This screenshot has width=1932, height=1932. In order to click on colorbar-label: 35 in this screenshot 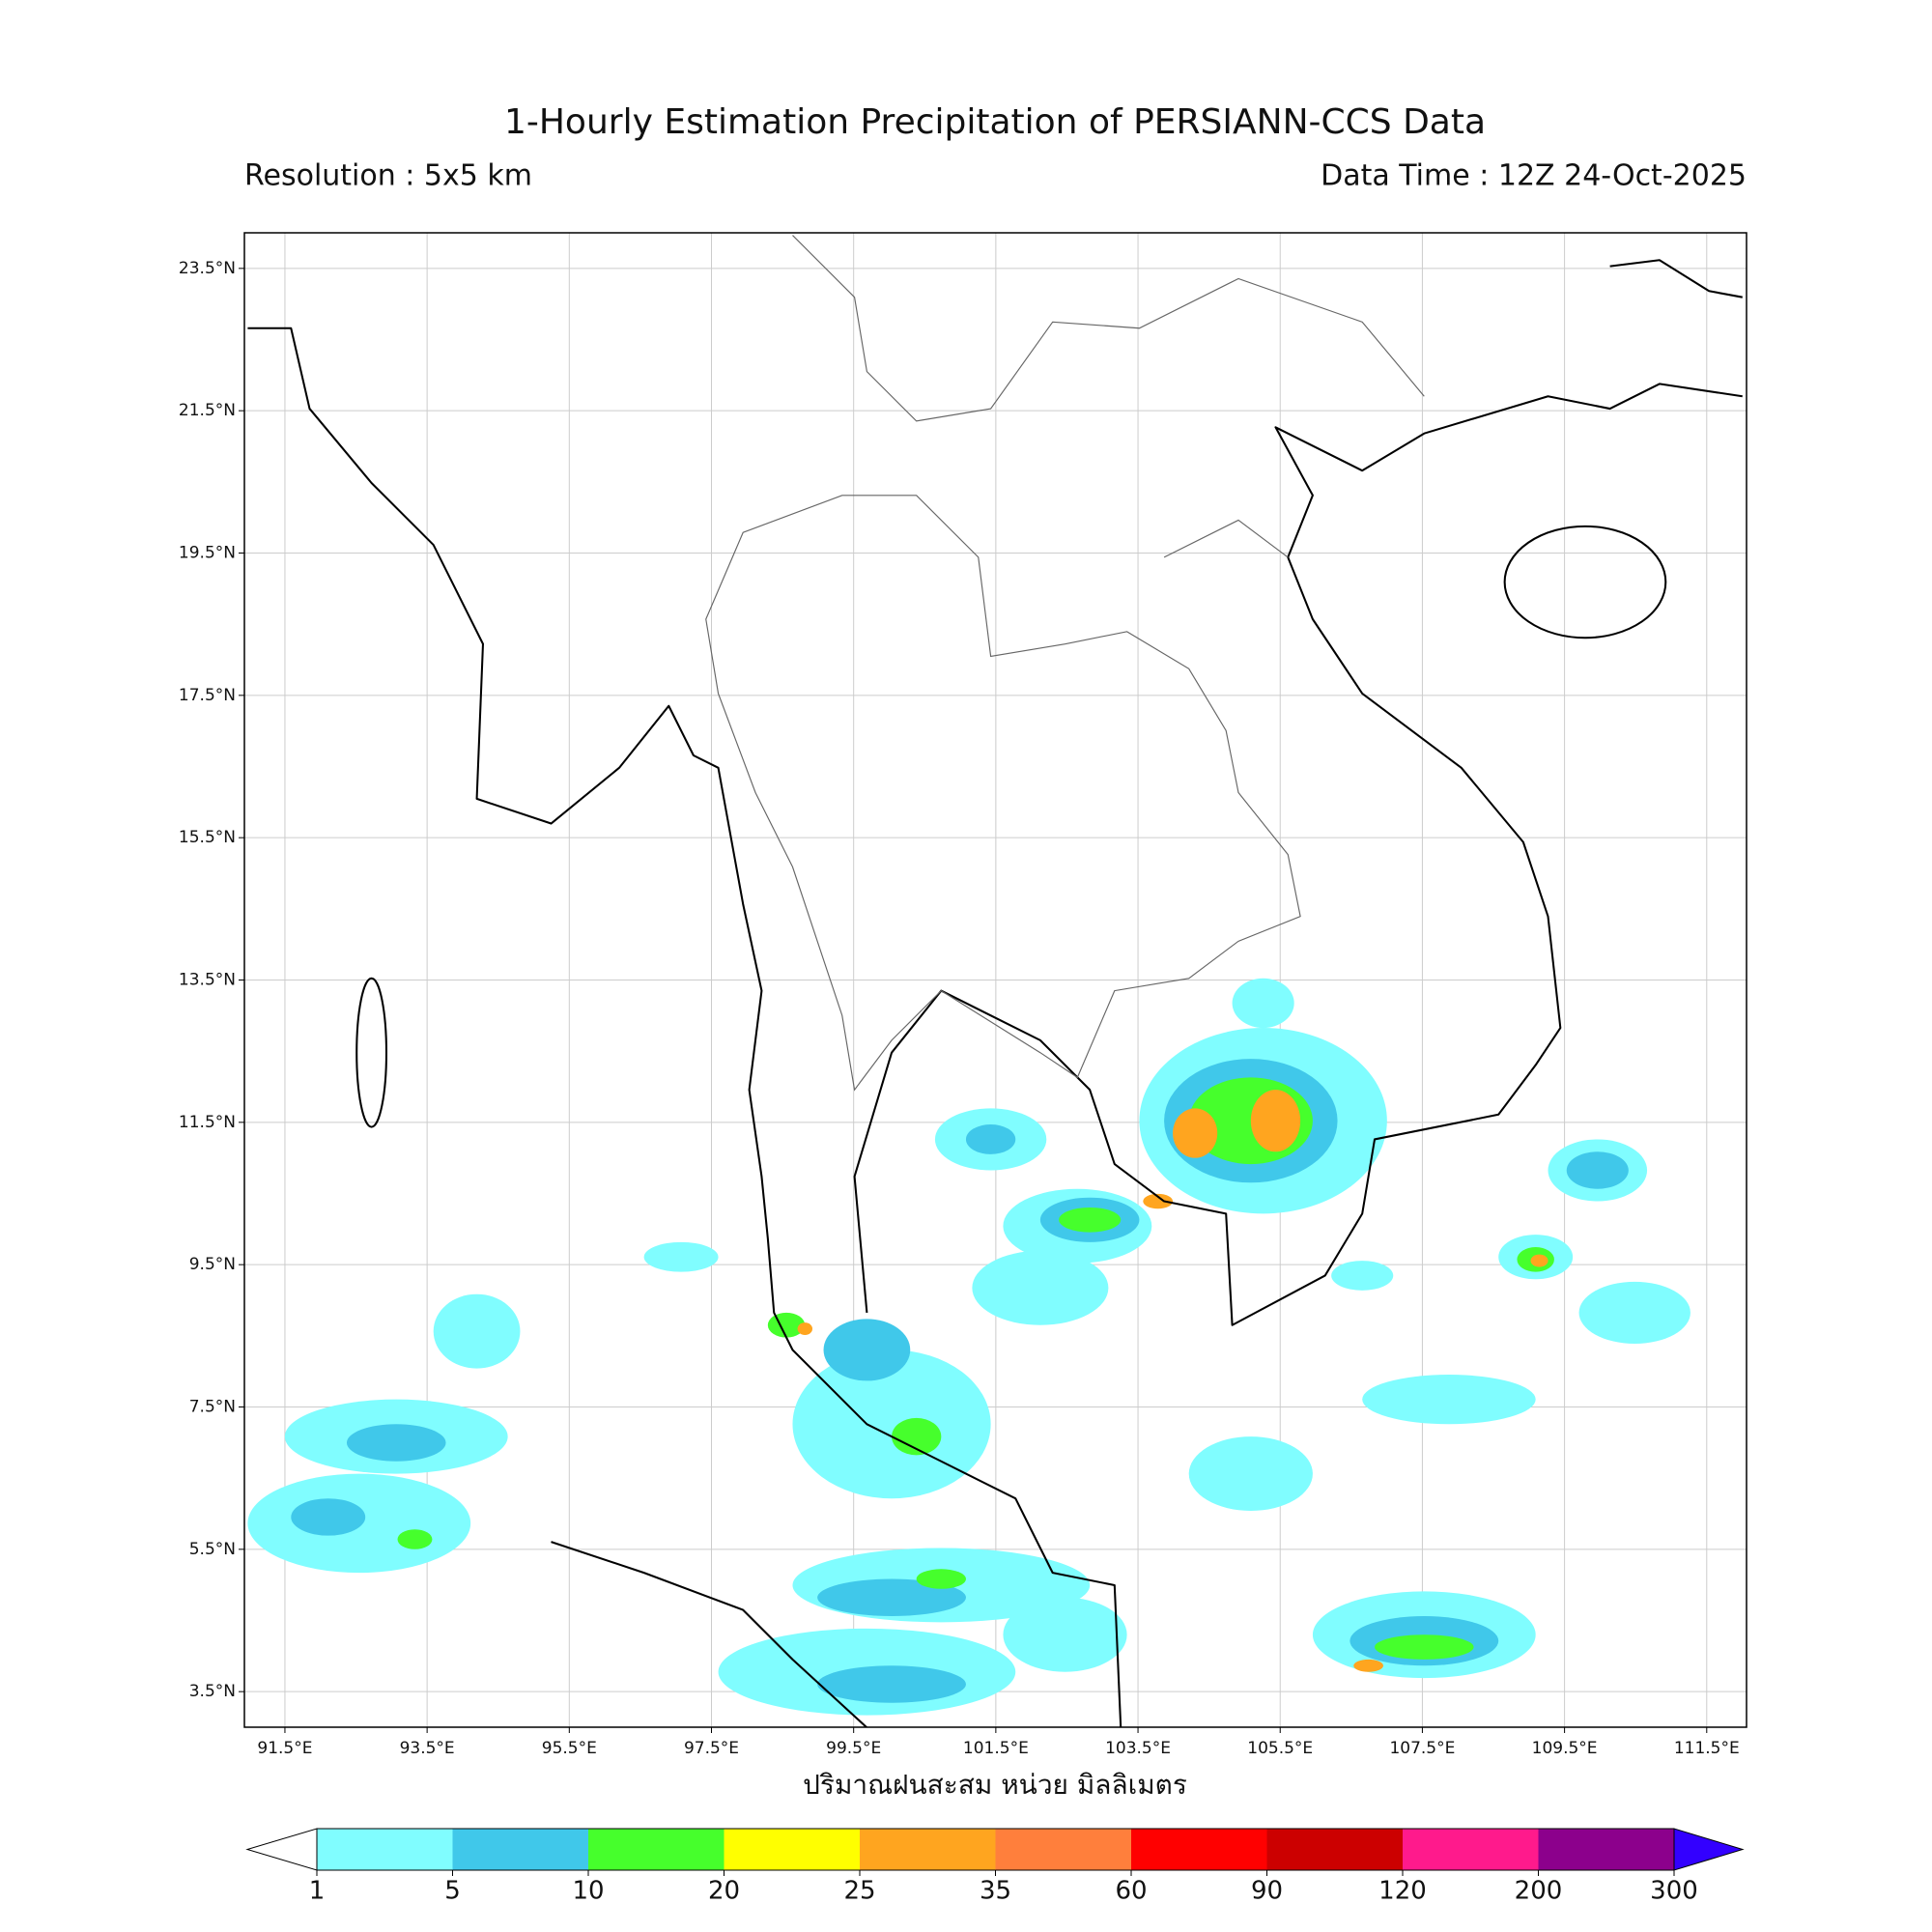, I will do `click(995, 1891)`.